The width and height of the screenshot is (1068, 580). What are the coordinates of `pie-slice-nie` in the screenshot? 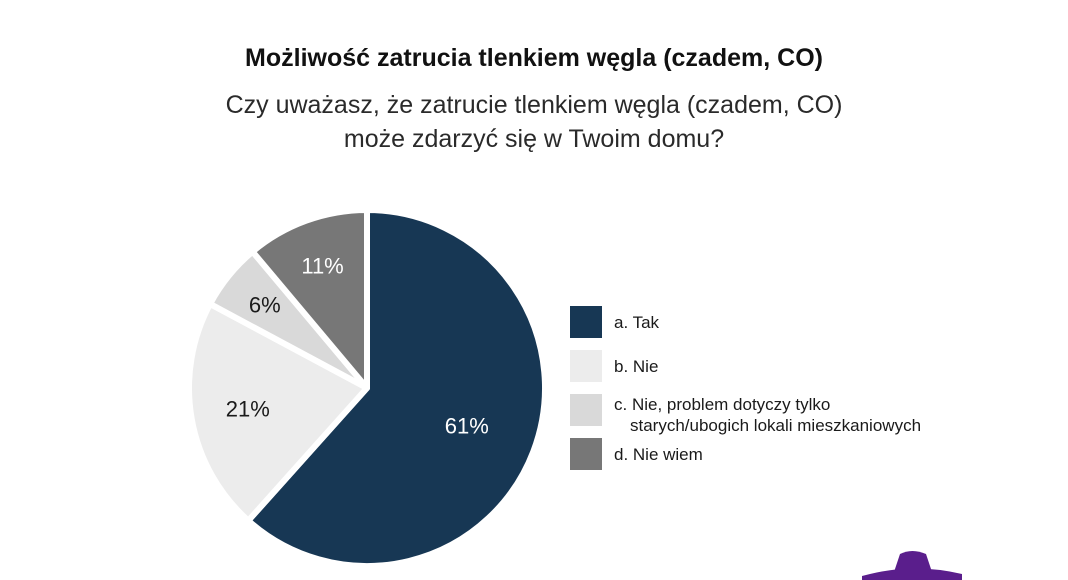 It's located at (278, 412).